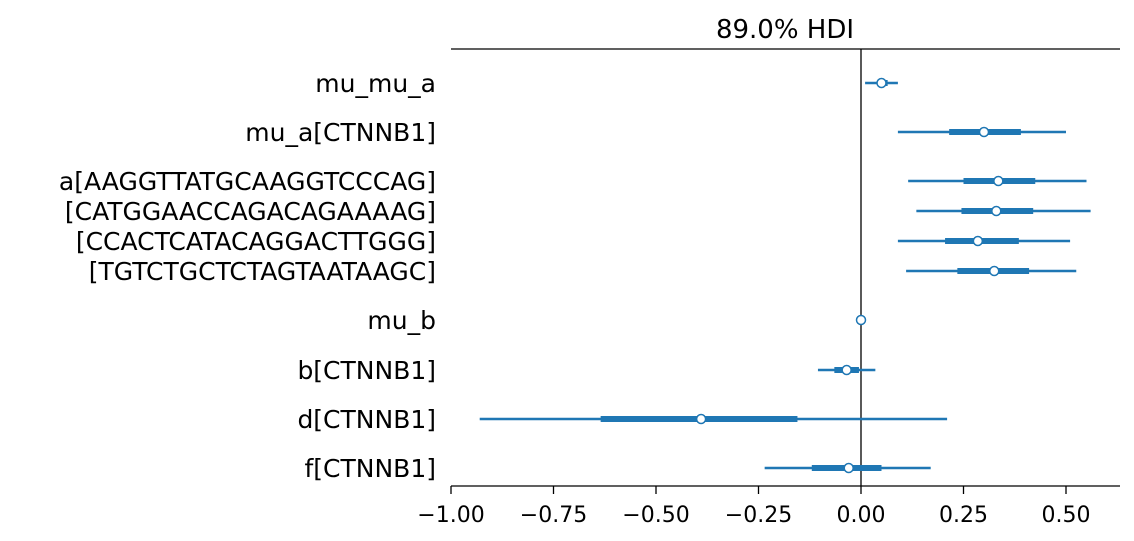 The image size is (1134, 541). Describe the element at coordinates (553, 515) in the screenshot. I see `x-tick-label: −0.75` at that location.